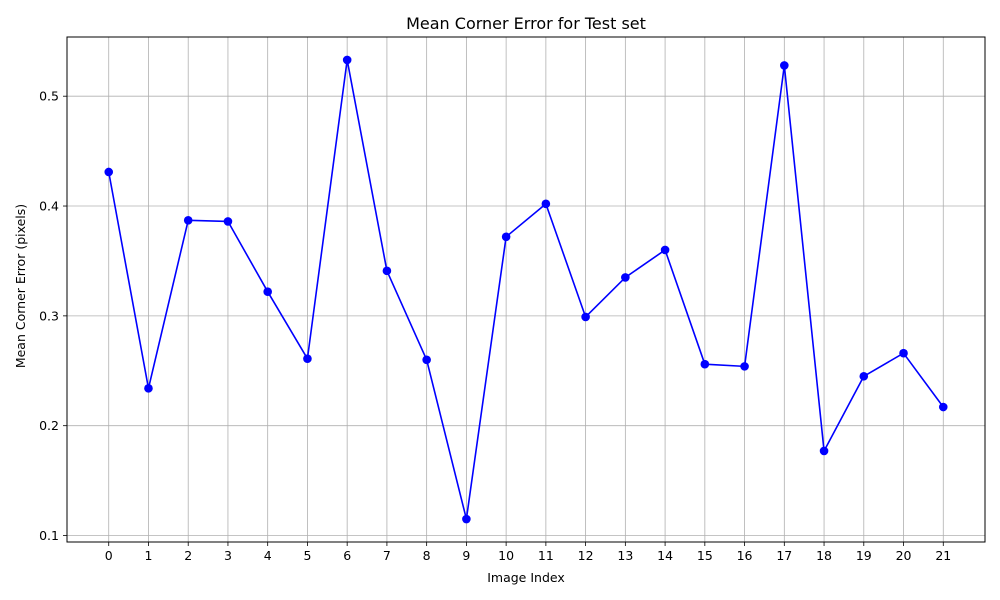 The image size is (1000, 600). What do you see at coordinates (20, 286) in the screenshot?
I see `y-axis-label: Mean Corner Error (pixels)` at bounding box center [20, 286].